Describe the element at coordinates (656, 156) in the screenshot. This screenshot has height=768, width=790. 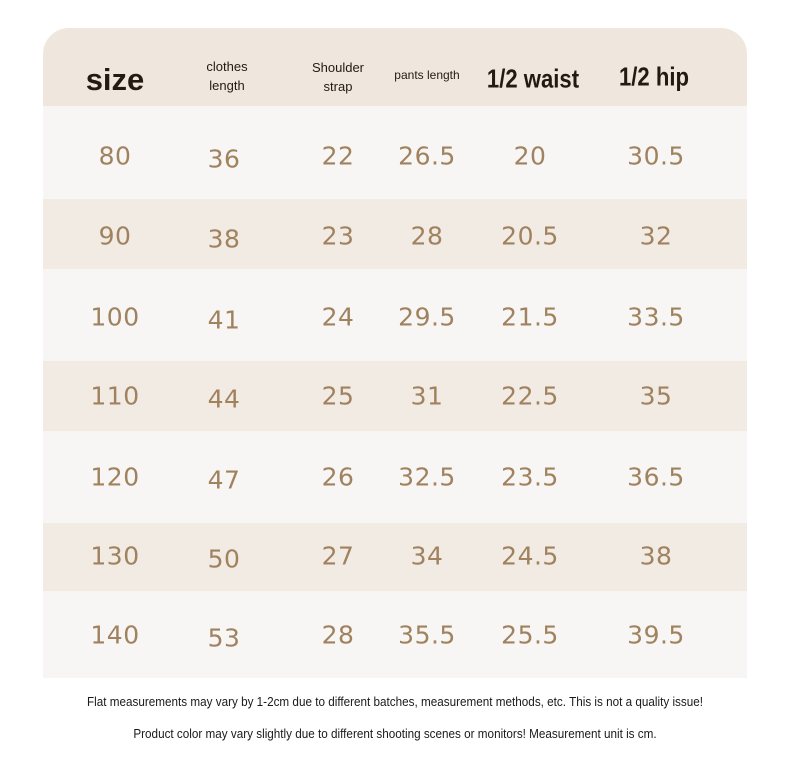
I see `cell-half-hip: 30.5` at that location.